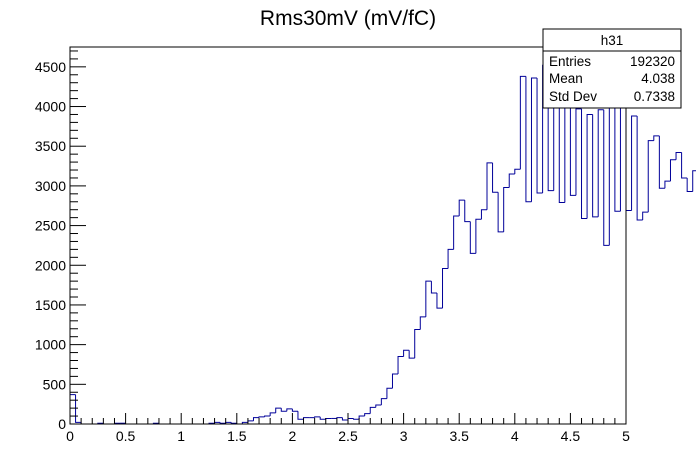 This screenshot has height=472, width=696. I want to click on stats-mean-value: 4.038, so click(658, 78).